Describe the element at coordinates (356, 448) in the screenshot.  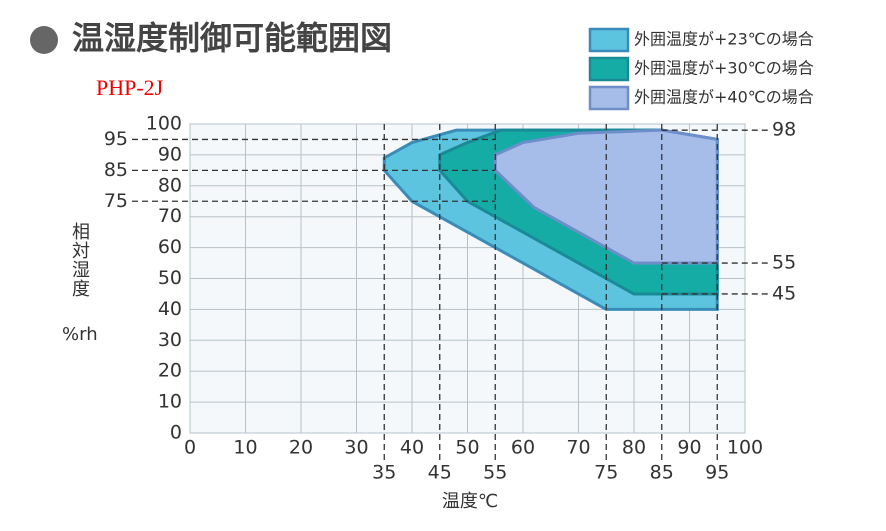
I see `x-tick-label: 30` at that location.